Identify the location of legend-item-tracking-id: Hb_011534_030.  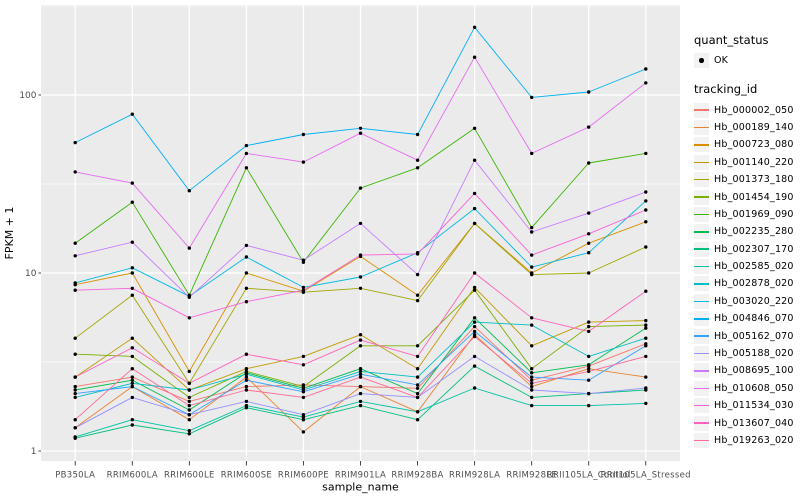
(747, 405).